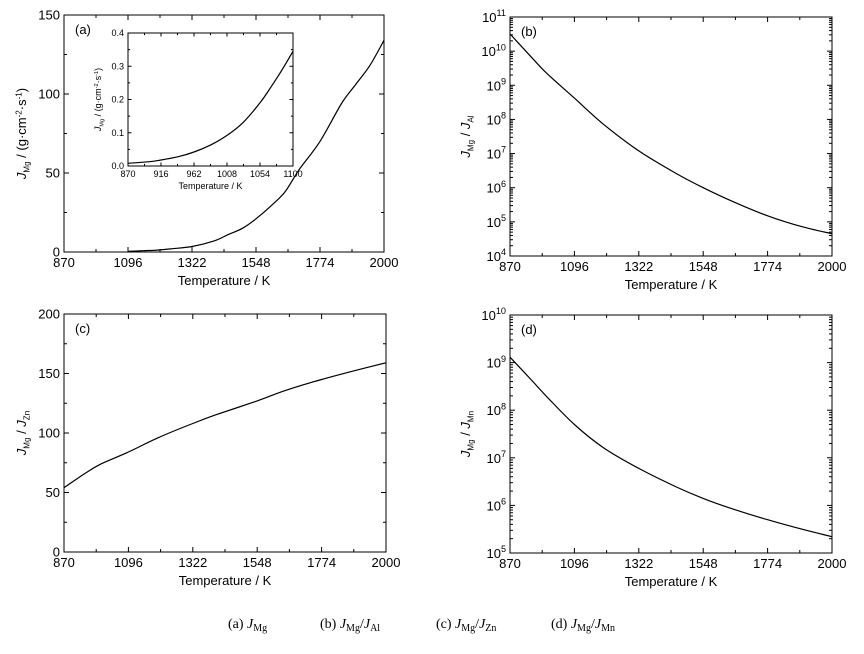 This screenshot has width=864, height=654. What do you see at coordinates (466, 136) in the screenshot?
I see `y-axis-label: JMg / JAl` at bounding box center [466, 136].